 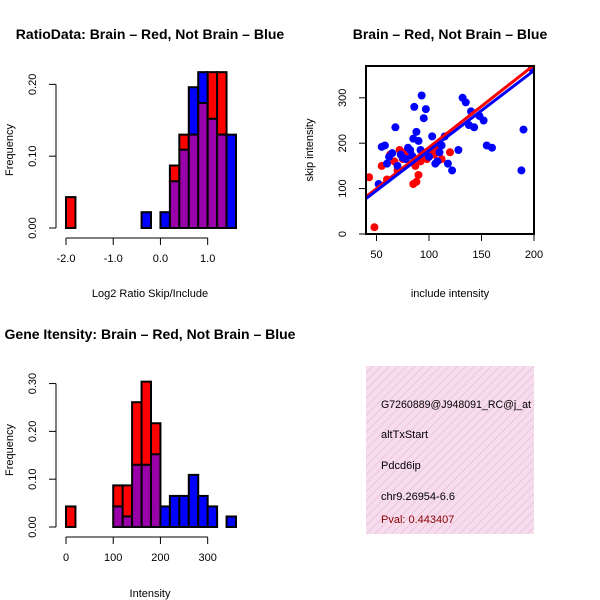 What do you see at coordinates (450, 34) in the screenshot?
I see `scatter-title: Brain – Red, Not Brain – Blue` at bounding box center [450, 34].